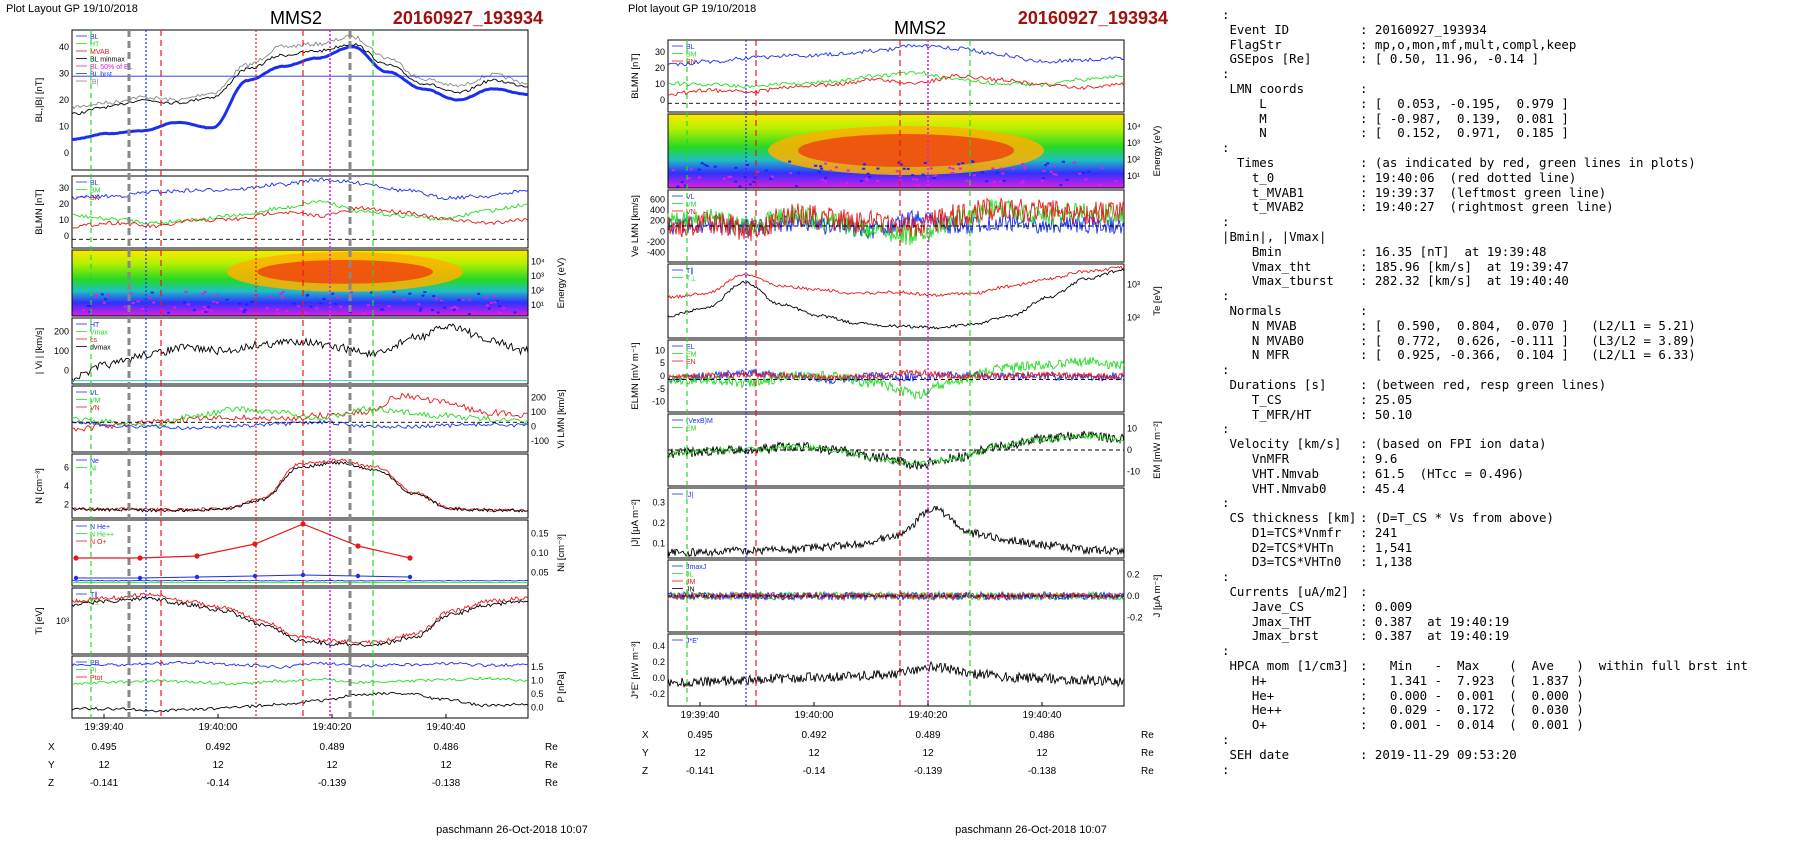 The height and width of the screenshot is (841, 1804). Describe the element at coordinates (64, 188) in the screenshot. I see `y-tick-label: 30` at that location.